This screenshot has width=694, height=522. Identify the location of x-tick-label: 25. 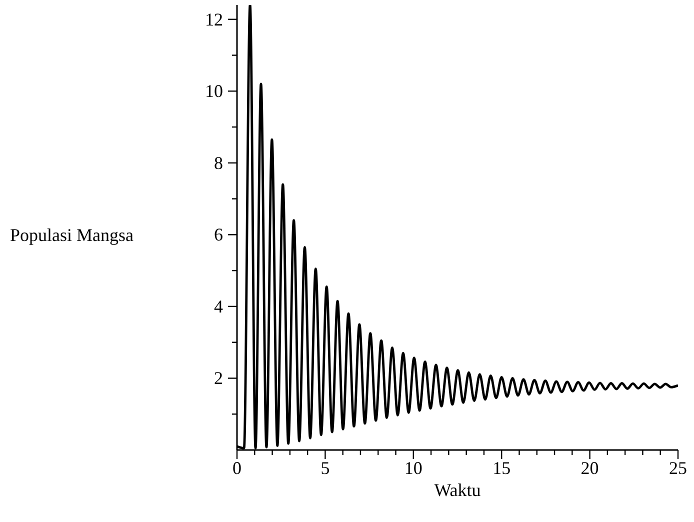
(678, 468).